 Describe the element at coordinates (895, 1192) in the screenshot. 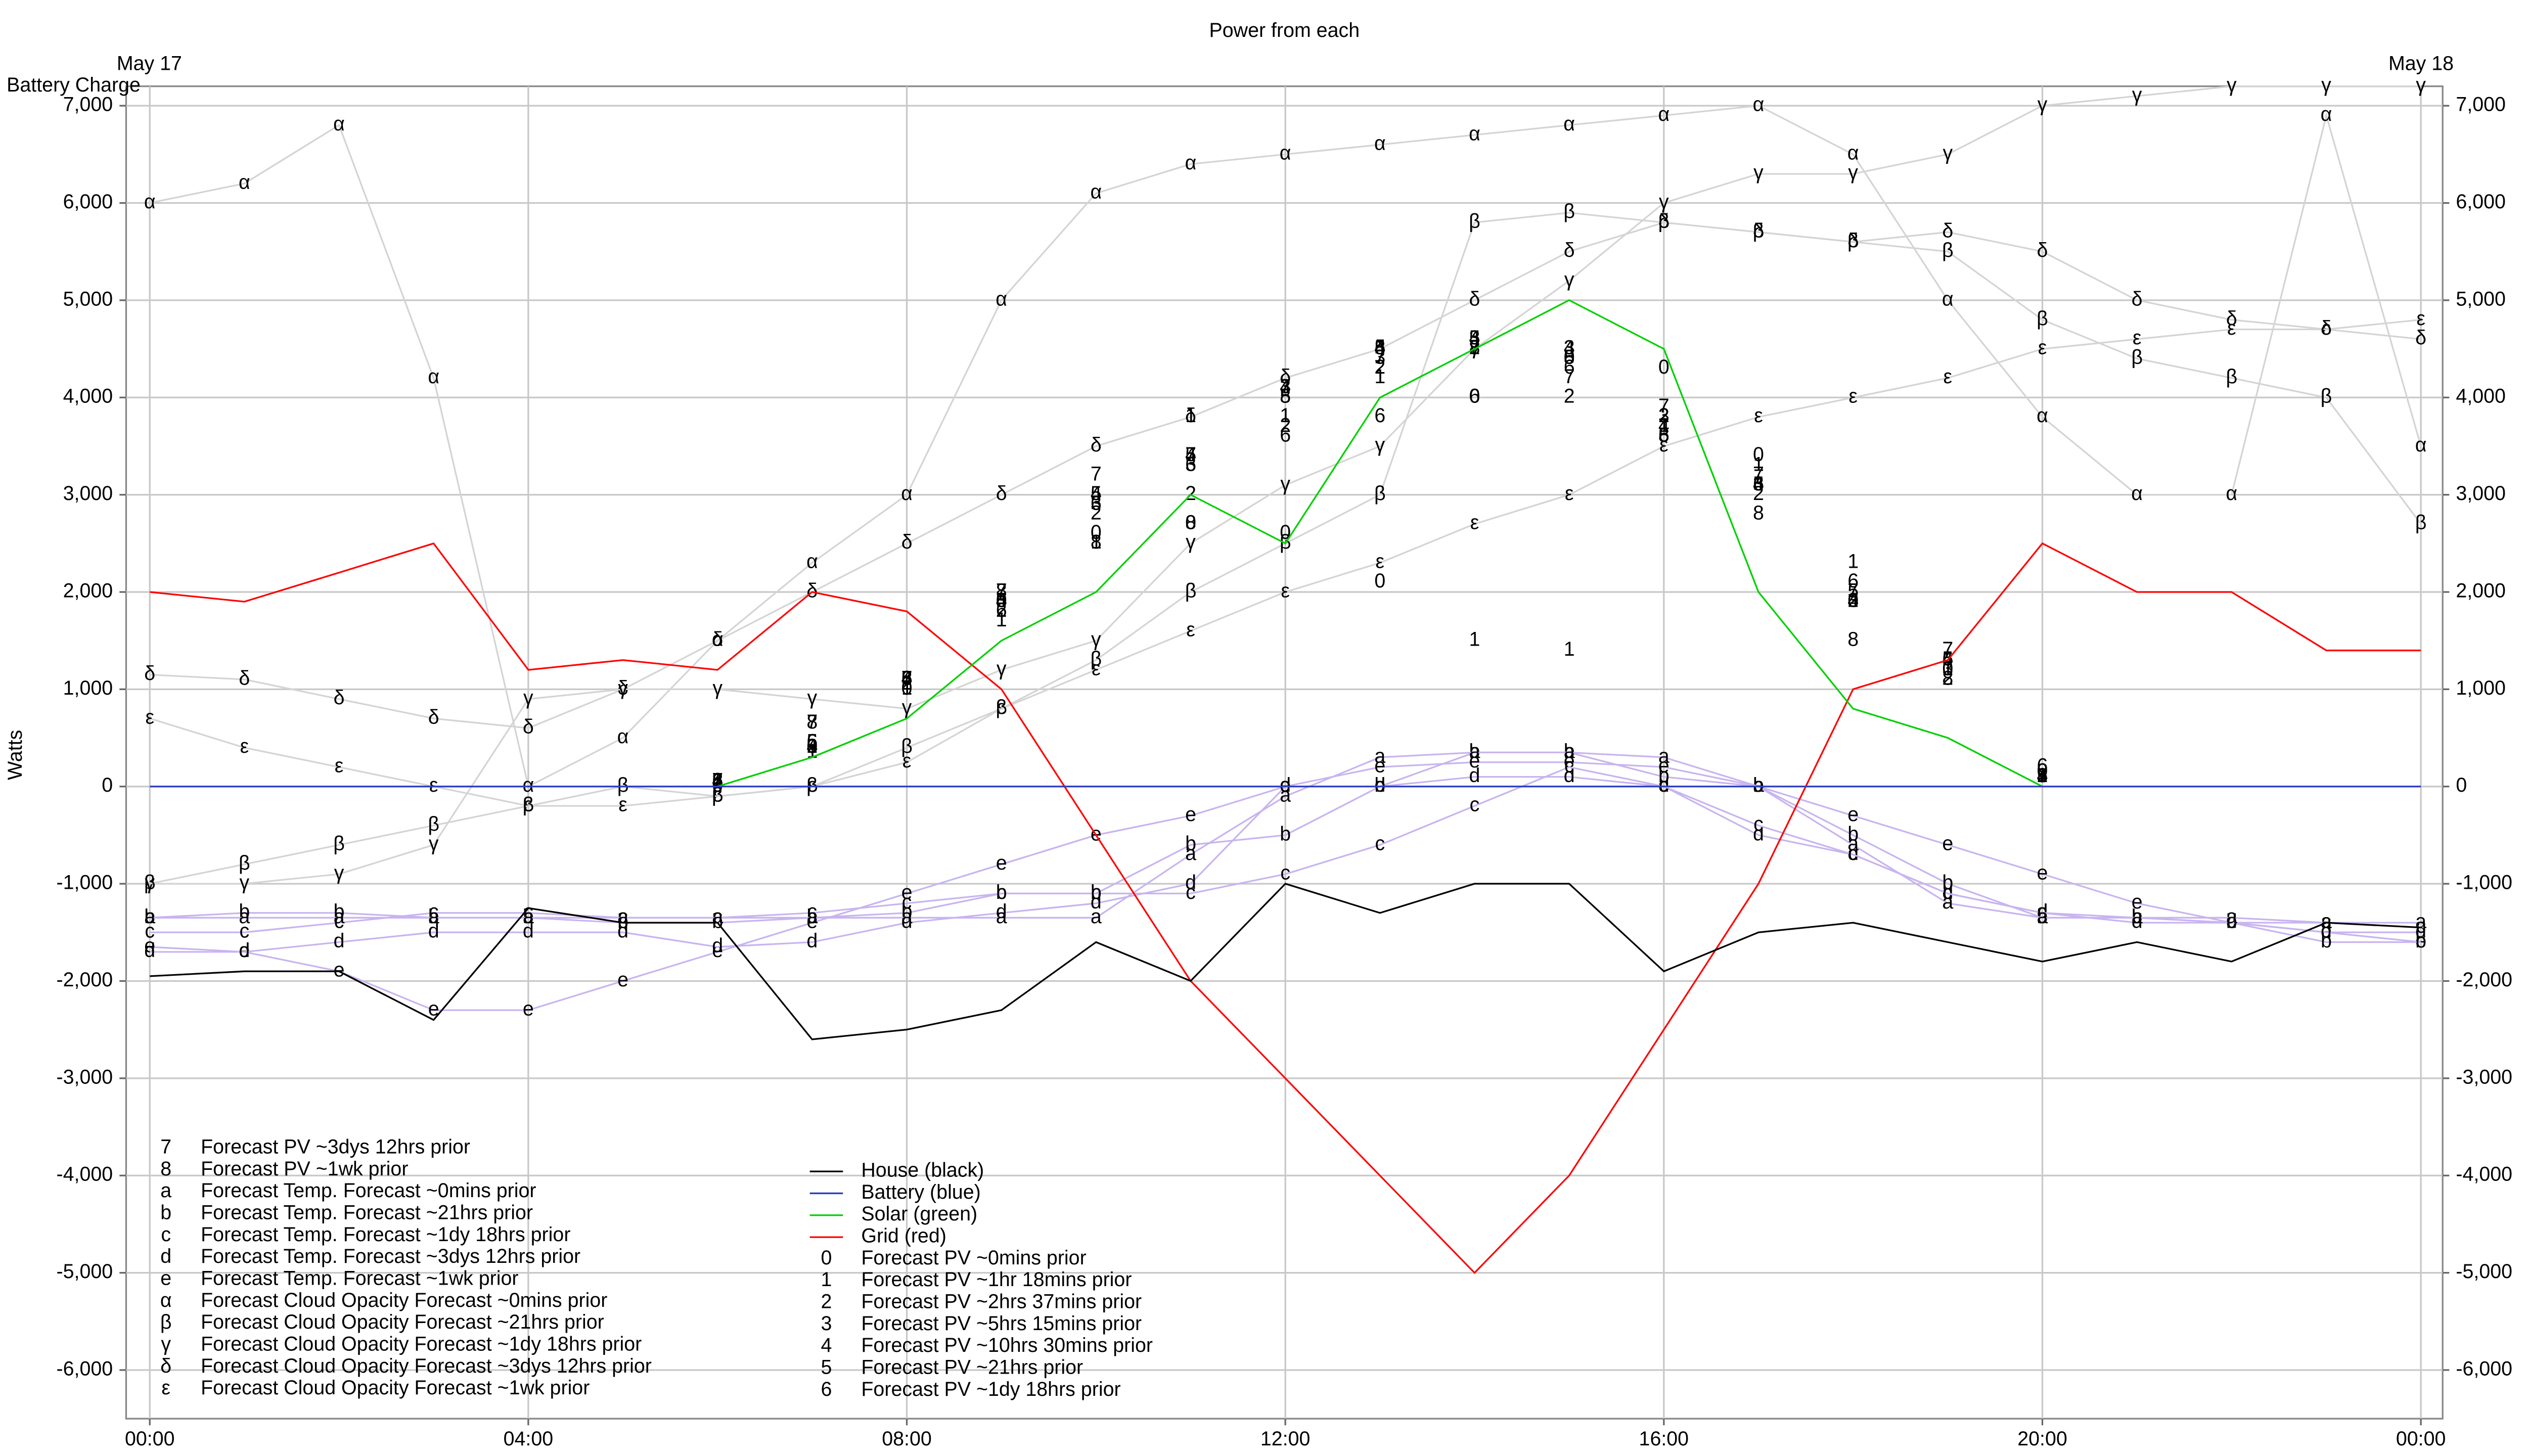

I see `legend-item: Battery (blue)` at that location.